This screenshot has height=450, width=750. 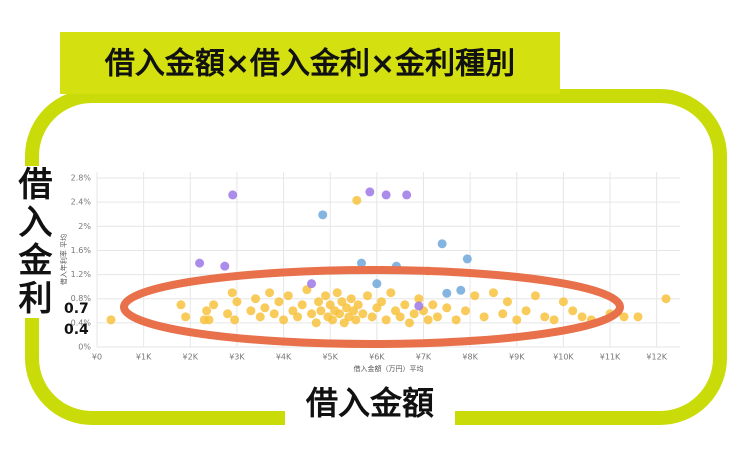 What do you see at coordinates (144, 357) in the screenshot?
I see `x-tick-label: ¥1K` at bounding box center [144, 357].